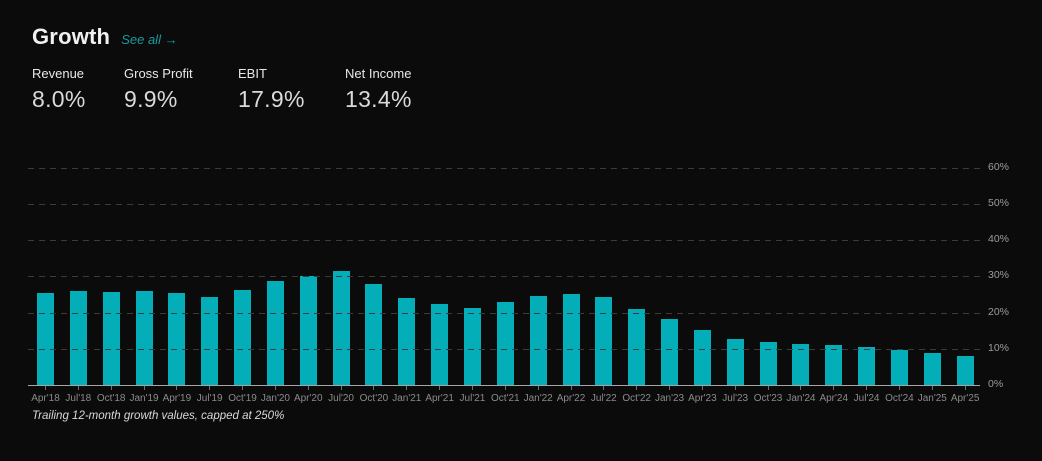  Describe the element at coordinates (604, 272) in the screenshot. I see `bar-column: Jul'22` at that location.